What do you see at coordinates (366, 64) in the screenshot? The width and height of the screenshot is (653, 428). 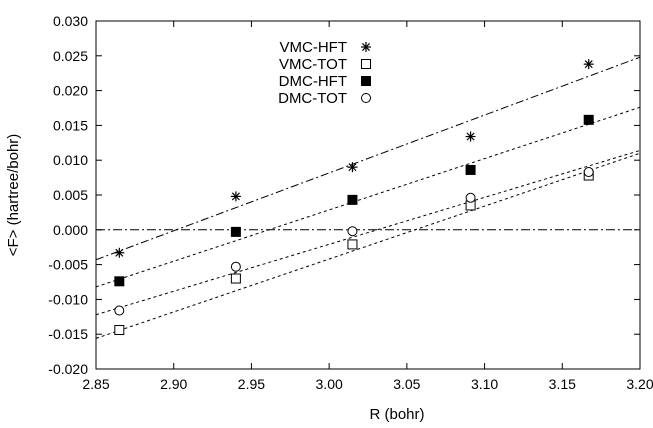 I see `legend-marker-vmc-tot` at bounding box center [366, 64].